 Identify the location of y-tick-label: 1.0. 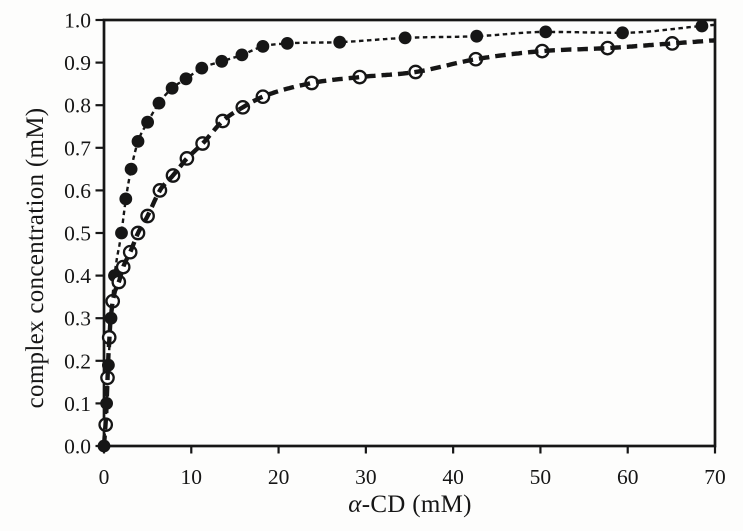
(77, 21).